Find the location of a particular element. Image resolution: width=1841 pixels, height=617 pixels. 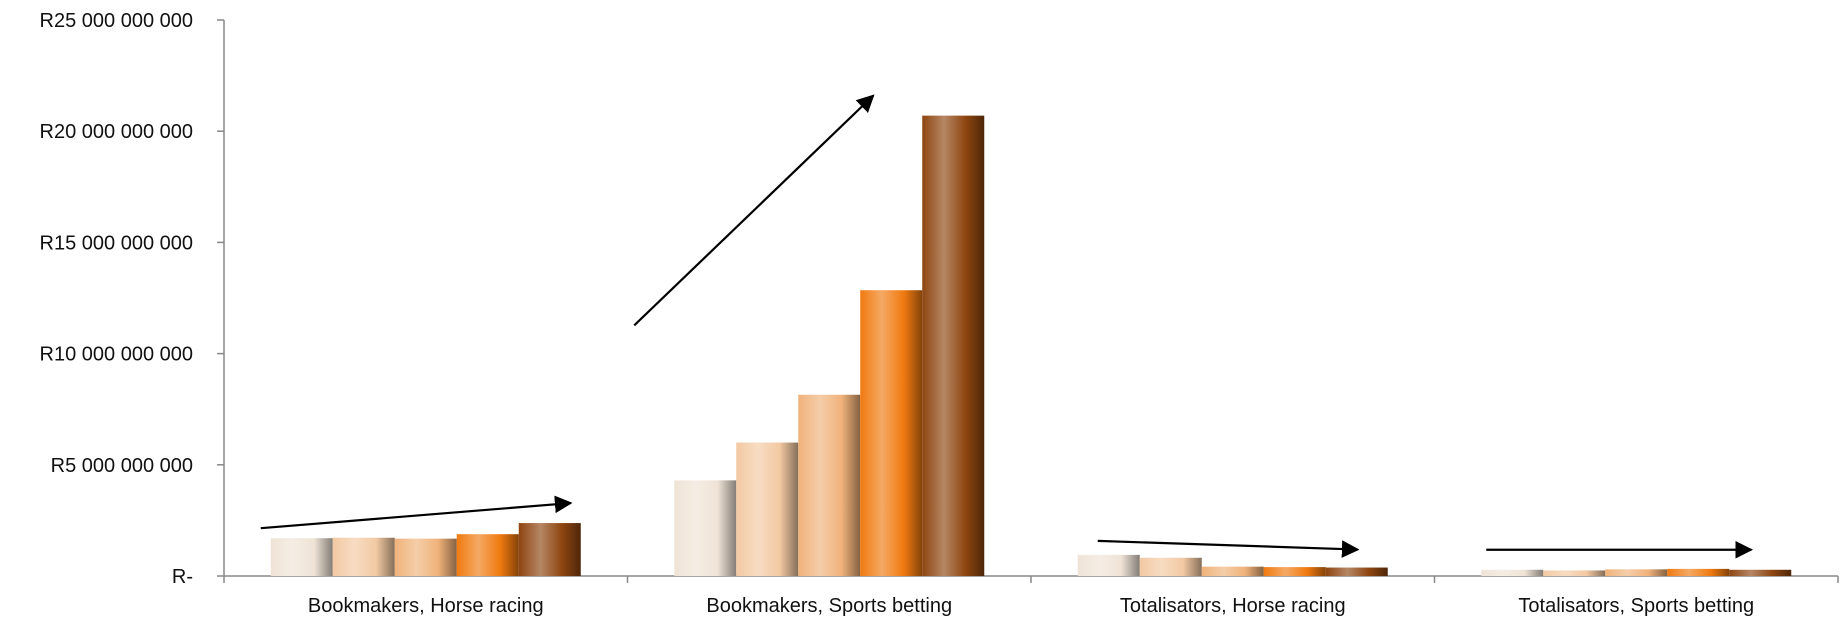

y-tick-label: R5 000 000 000 is located at coordinates (122, 466).